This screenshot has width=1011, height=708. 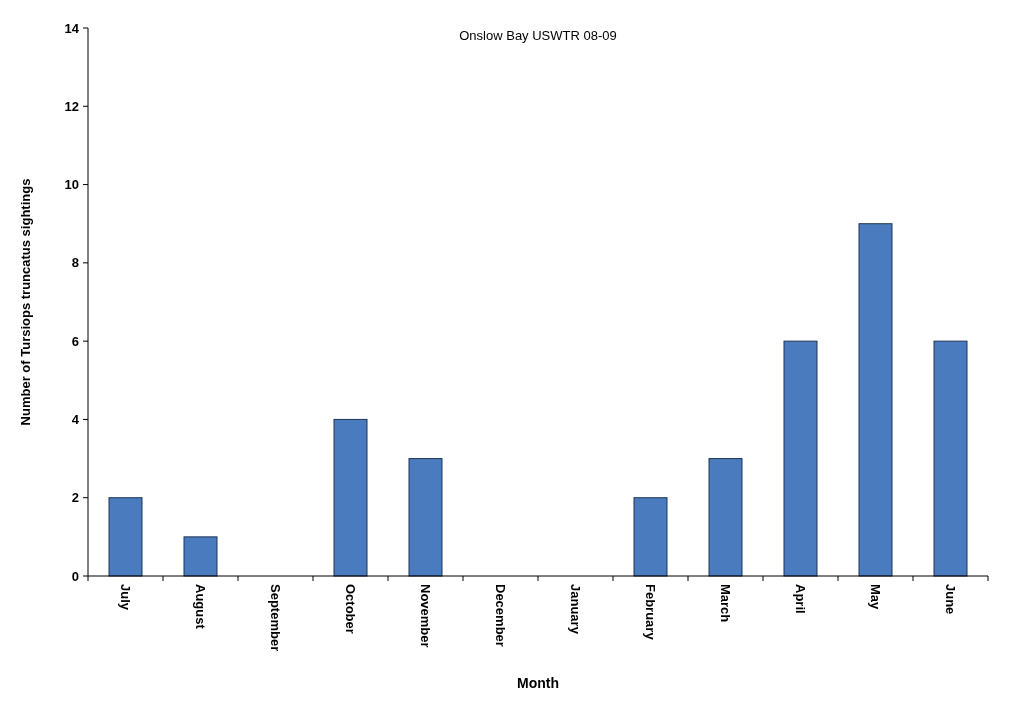 I want to click on chart-title: Onslow Bay USWTR 08-09, so click(x=538, y=35).